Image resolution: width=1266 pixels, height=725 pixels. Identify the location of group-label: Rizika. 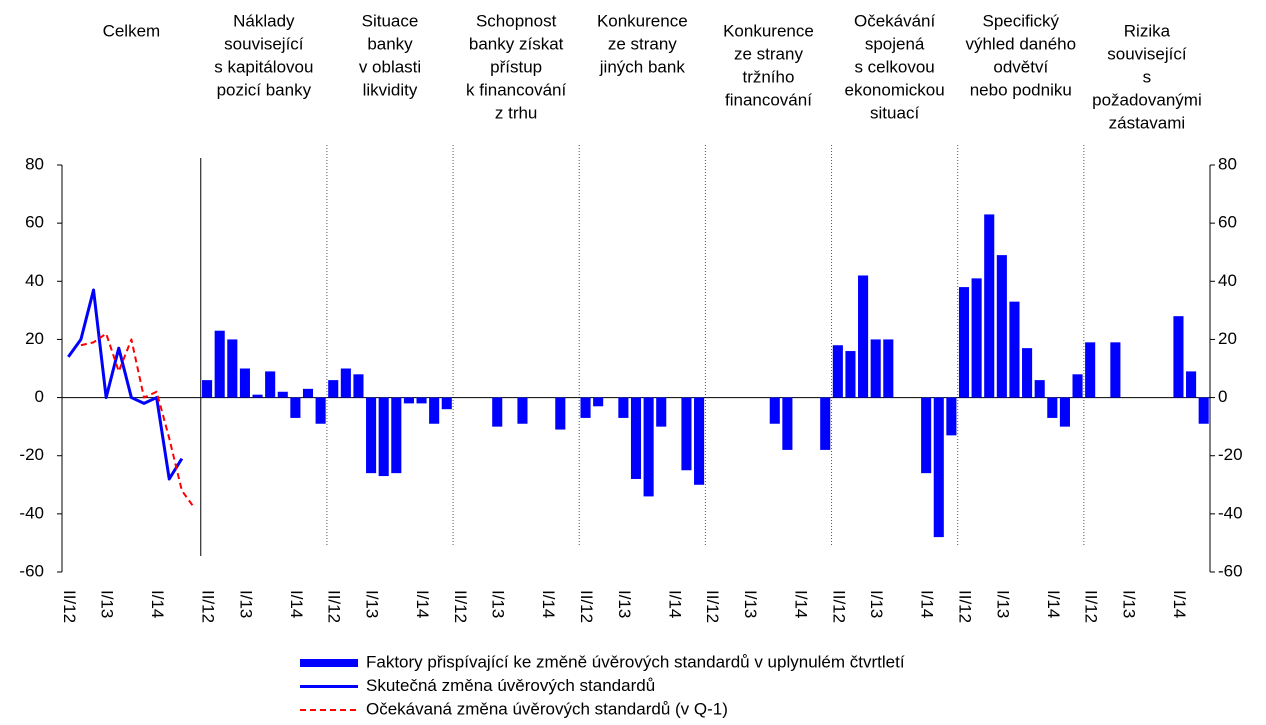
(1147, 30).